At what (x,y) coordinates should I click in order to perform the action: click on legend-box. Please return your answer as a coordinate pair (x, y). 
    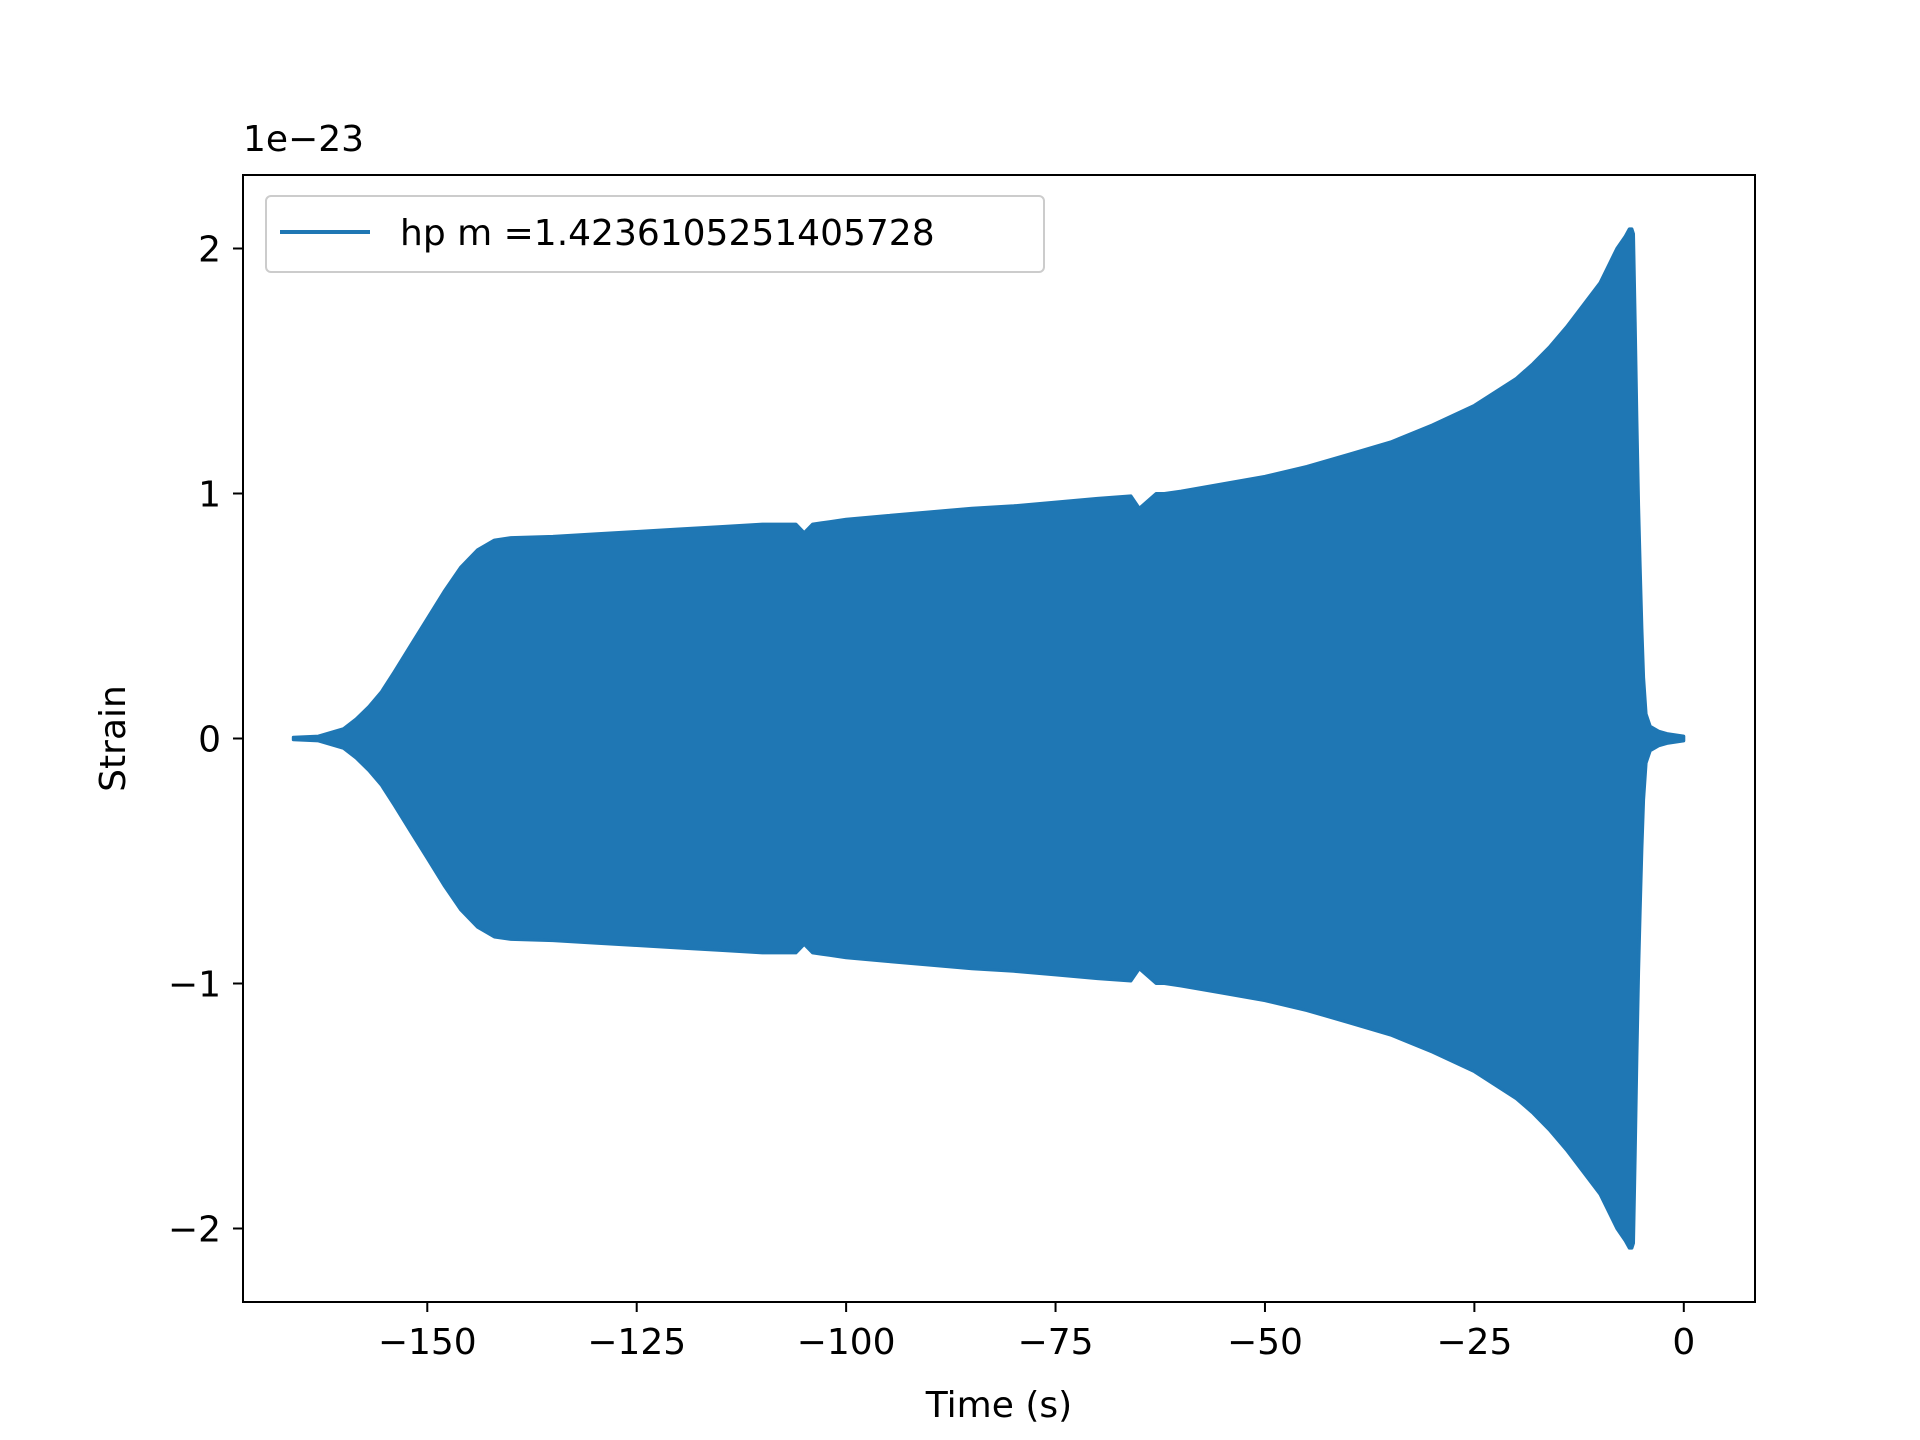
    Looking at the image, I should click on (655, 234).